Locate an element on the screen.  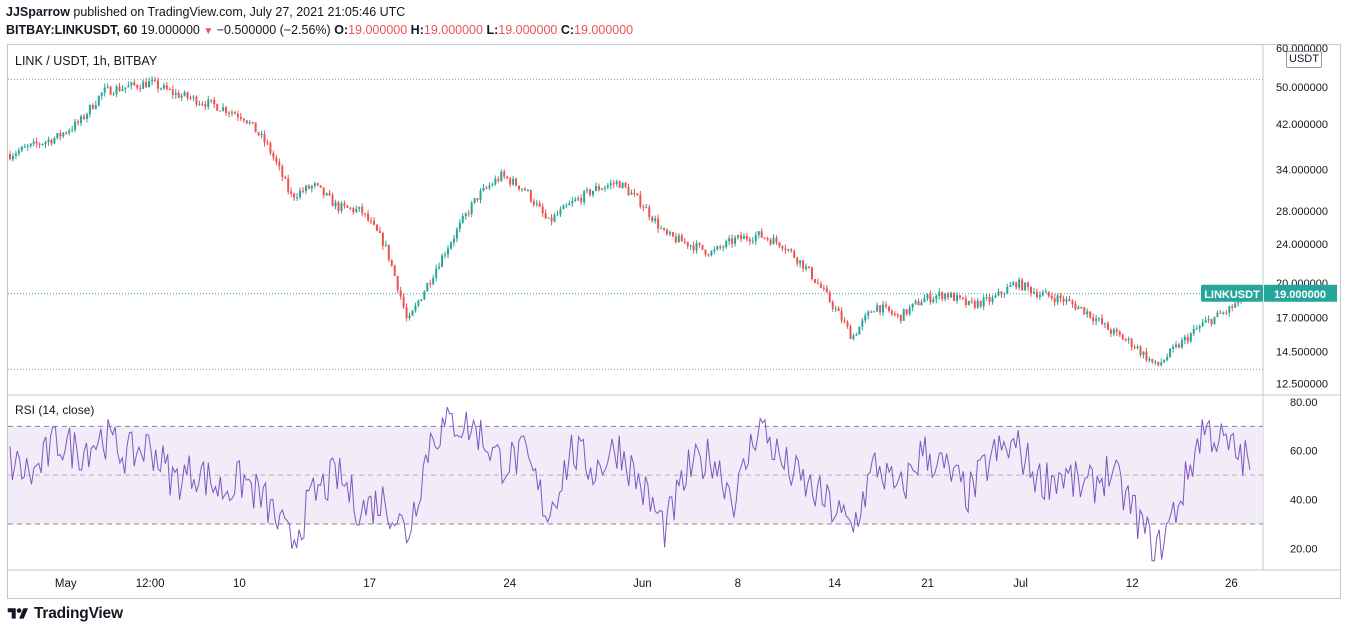
time-tick-label: 21 is located at coordinates (927, 584).